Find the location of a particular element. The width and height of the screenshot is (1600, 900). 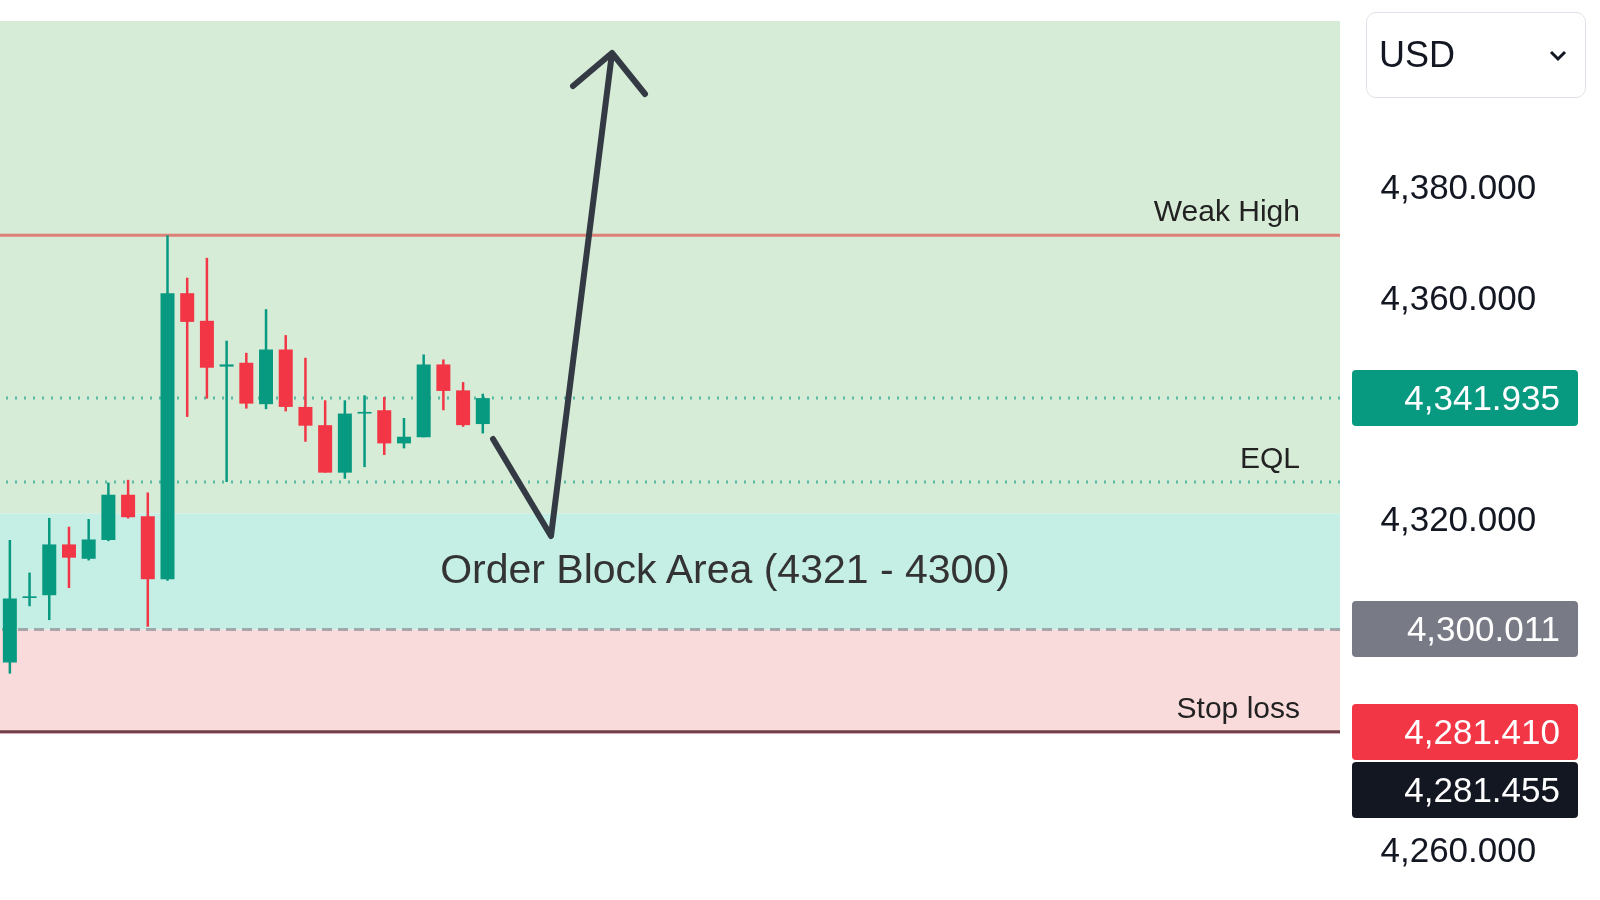

text: USD is located at coordinates (1417, 54).